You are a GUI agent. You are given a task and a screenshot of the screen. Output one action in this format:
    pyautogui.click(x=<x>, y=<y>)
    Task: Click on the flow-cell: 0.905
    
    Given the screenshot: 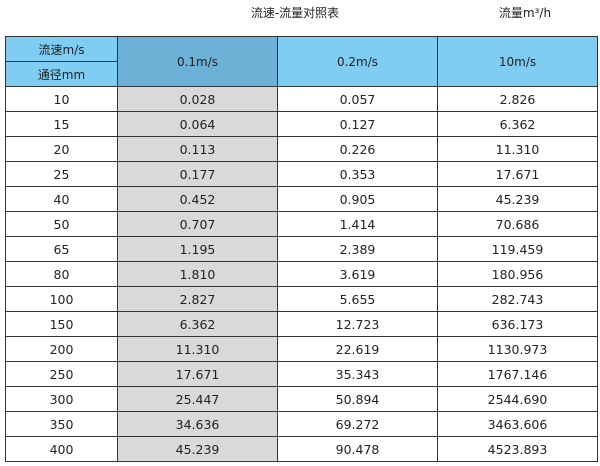 What is the action you would take?
    pyautogui.click(x=357, y=199)
    